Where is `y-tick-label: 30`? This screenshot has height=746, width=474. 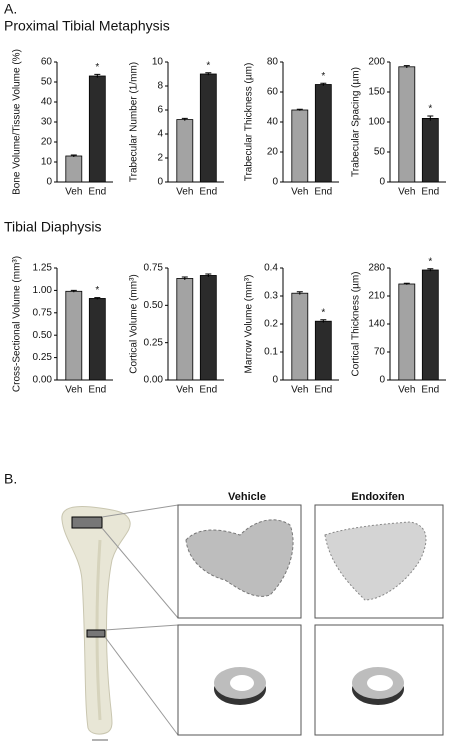 y-tick-label: 30 is located at coordinates (47, 122).